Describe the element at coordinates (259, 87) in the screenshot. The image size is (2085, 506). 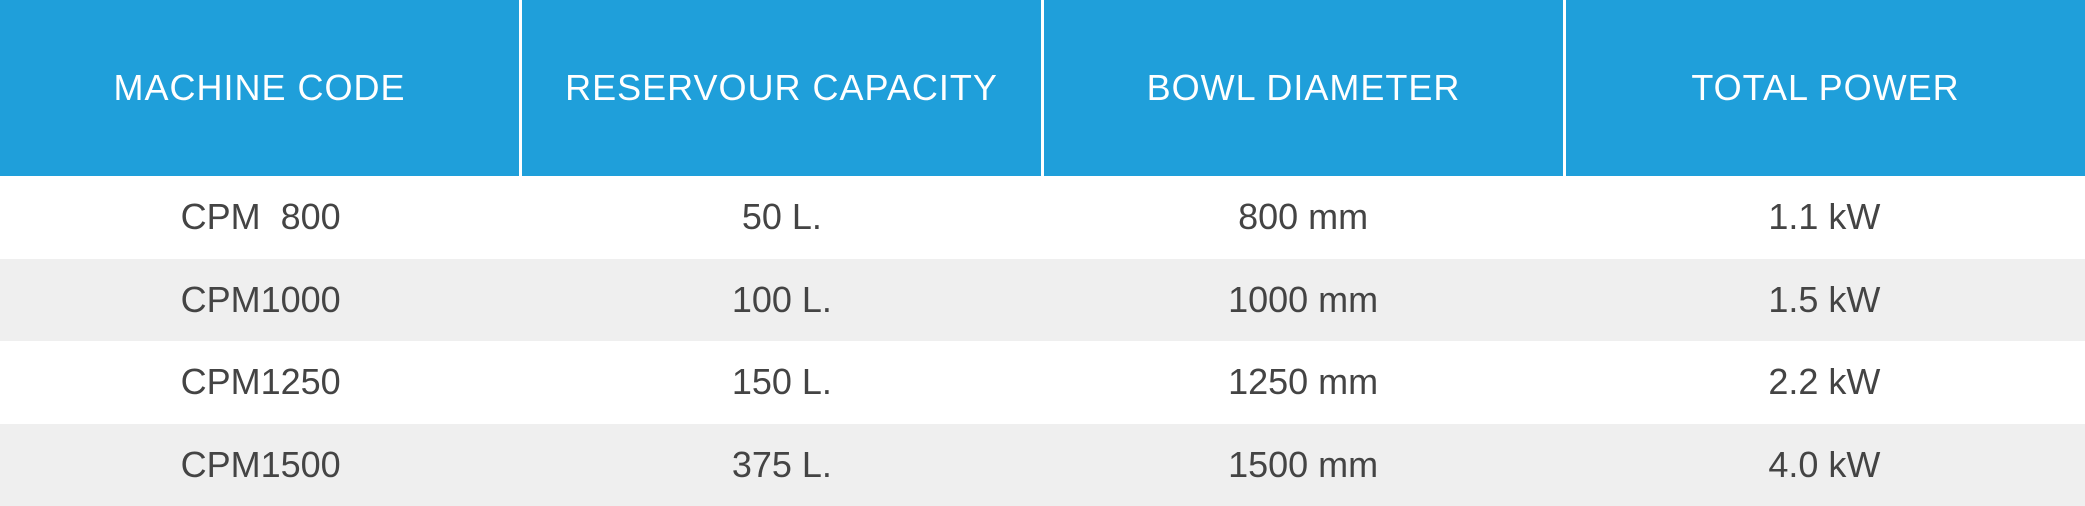
I see `header-machine-code: MACHINE CODE` at that location.